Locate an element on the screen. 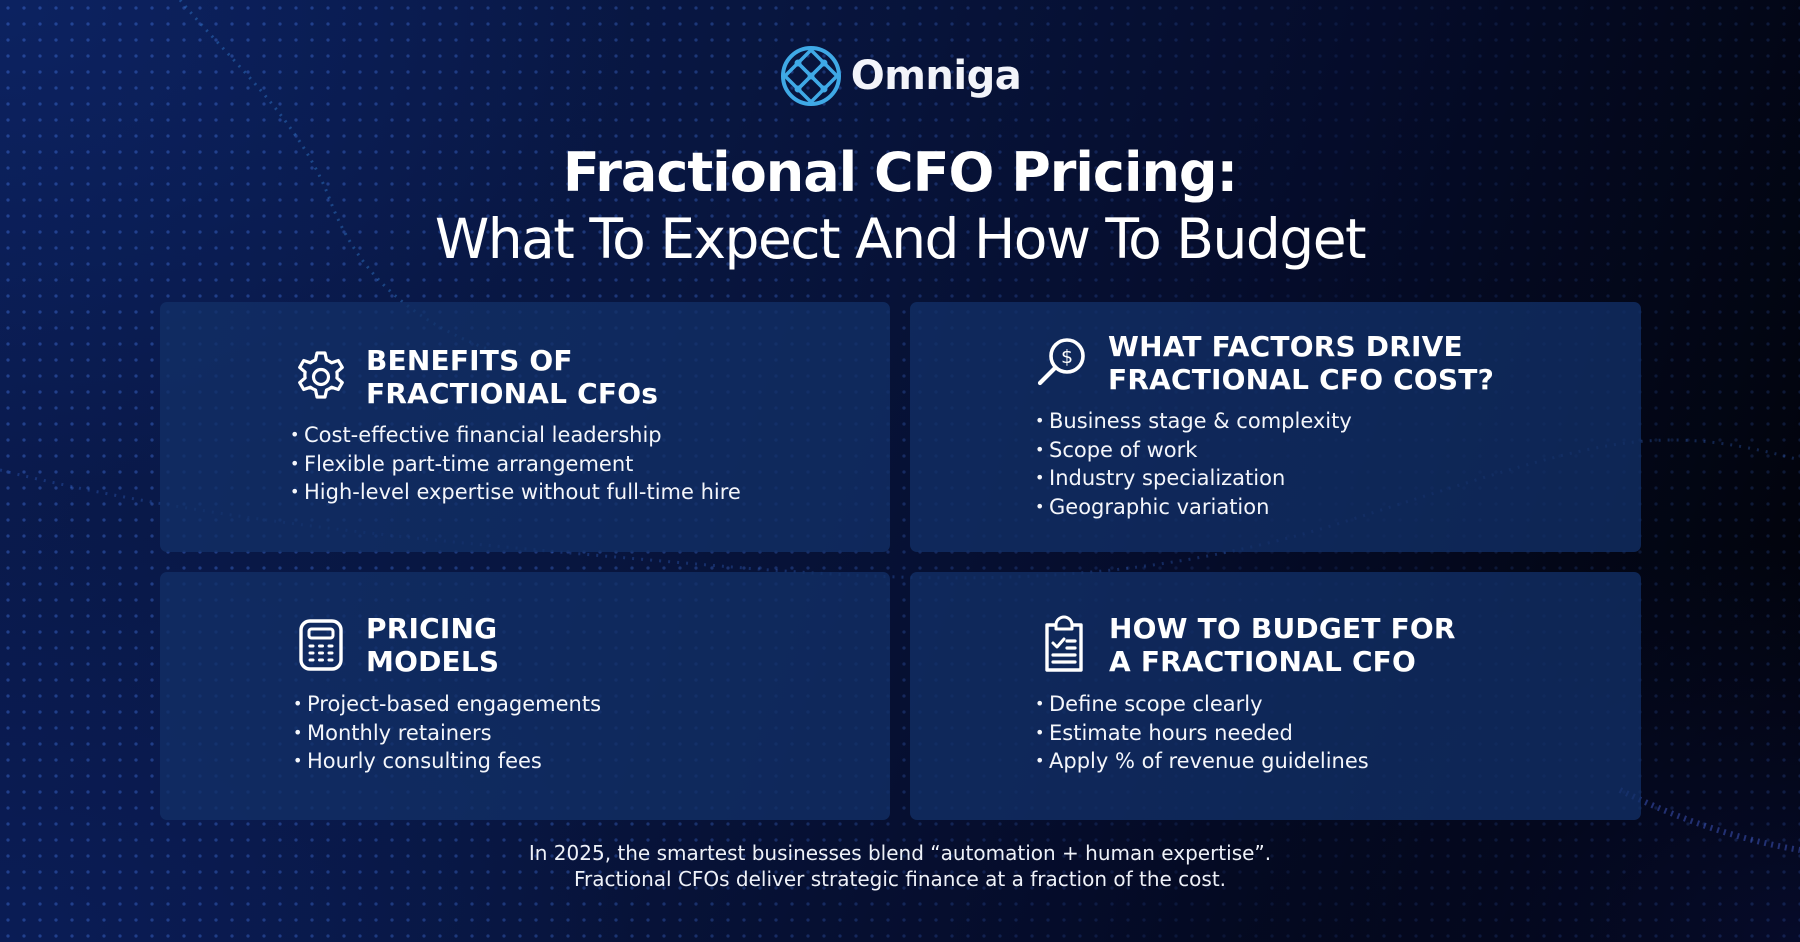  card-header: BENEFITS OF FRACTIONAL CFOs is located at coordinates (474, 377).